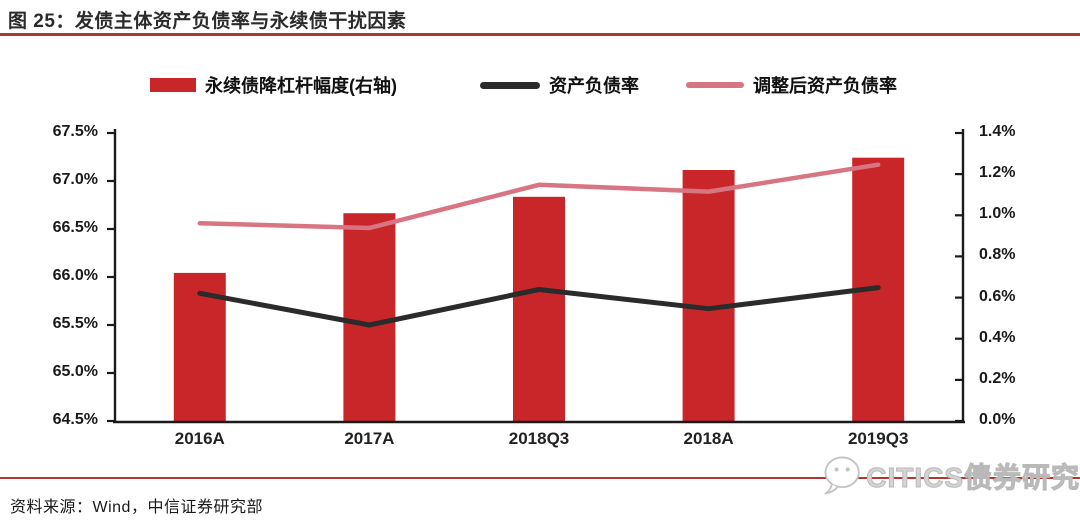  I want to click on figure-title: 图 25：发债主体资产负债率与永续债干扰因素, so click(207, 21).